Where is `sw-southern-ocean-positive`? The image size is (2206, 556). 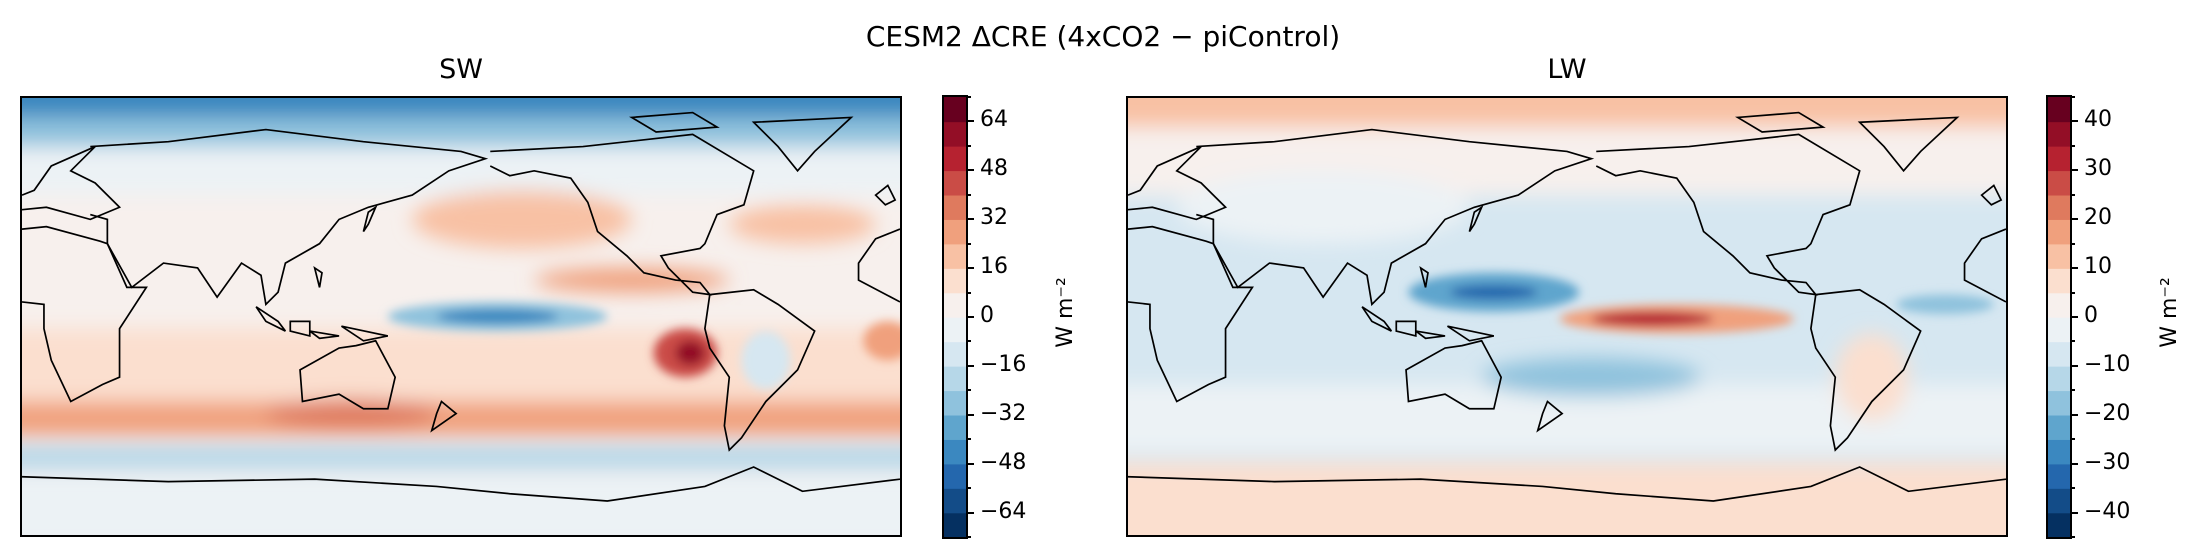 sw-southern-ocean-positive is located at coordinates (461, 418).